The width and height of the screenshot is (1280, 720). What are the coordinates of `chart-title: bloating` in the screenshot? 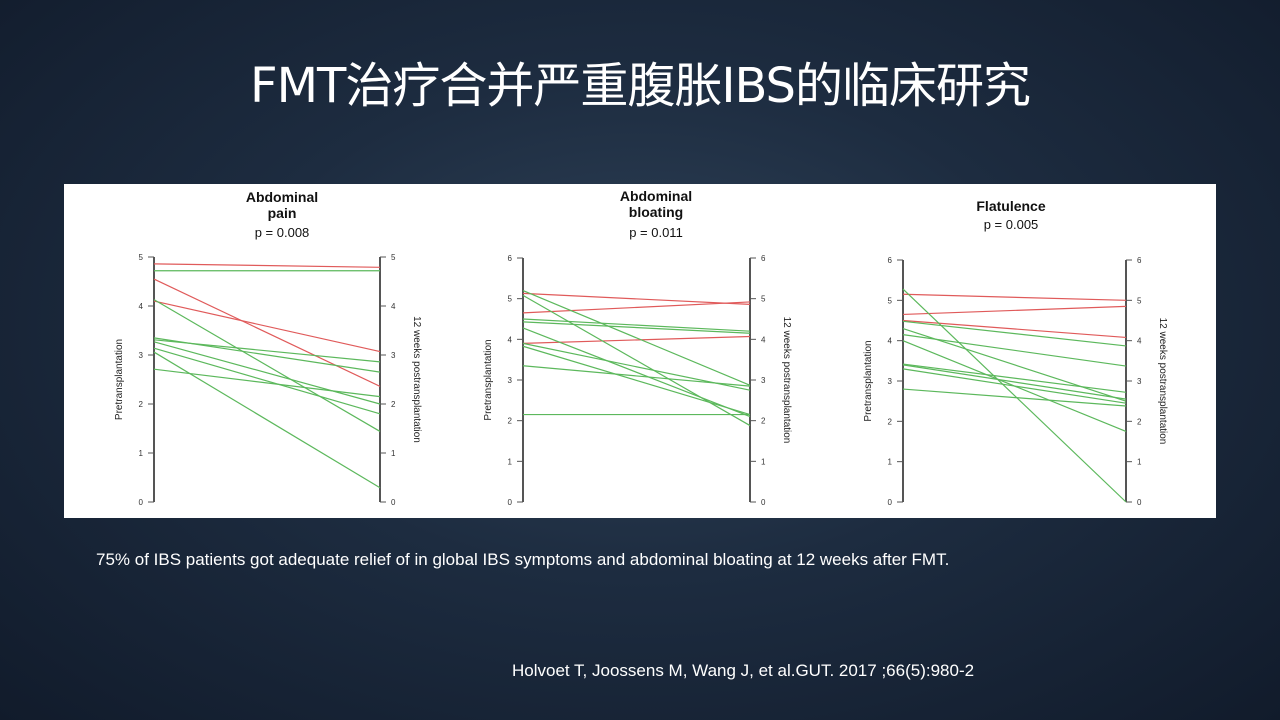 It's located at (656, 212).